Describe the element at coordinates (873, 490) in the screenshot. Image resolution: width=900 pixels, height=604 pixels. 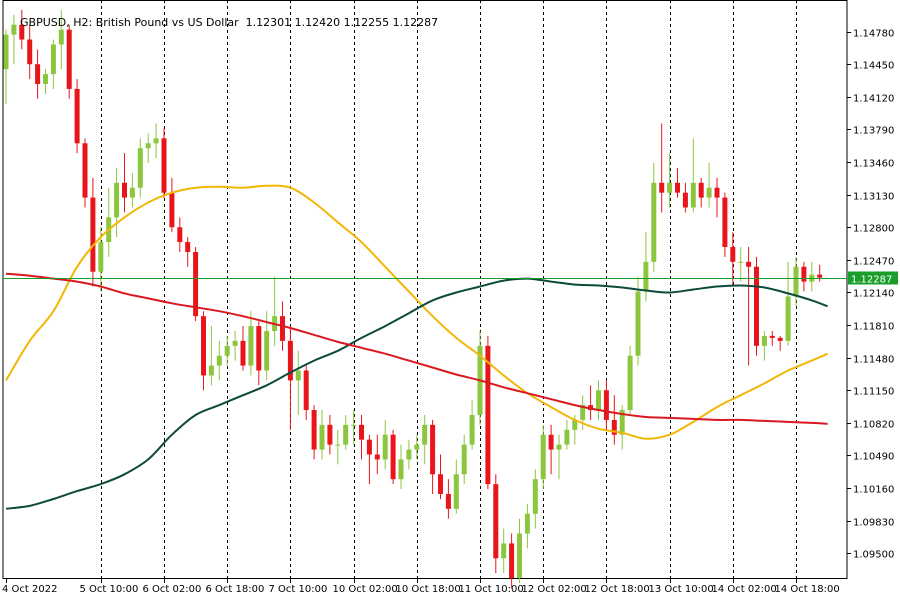
I see `y-tick-label: 1.10160` at that location.